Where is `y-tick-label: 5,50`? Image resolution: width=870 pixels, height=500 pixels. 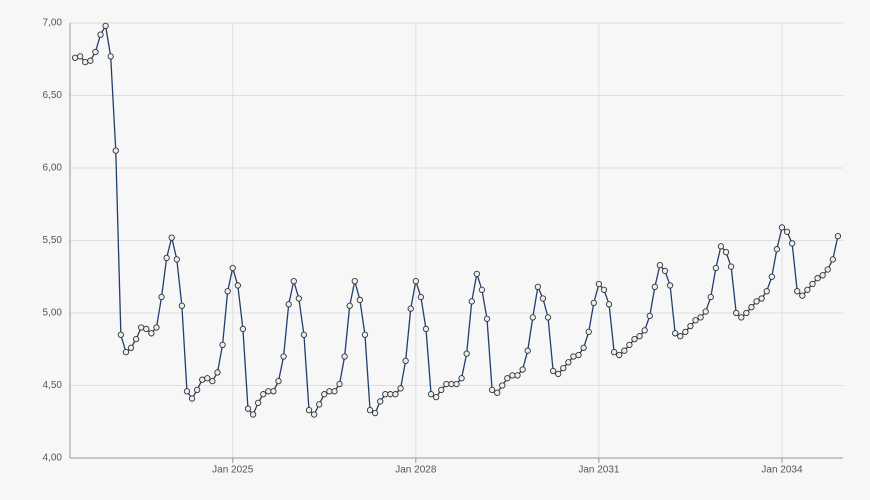 y-tick-label: 5,50 is located at coordinates (53, 240).